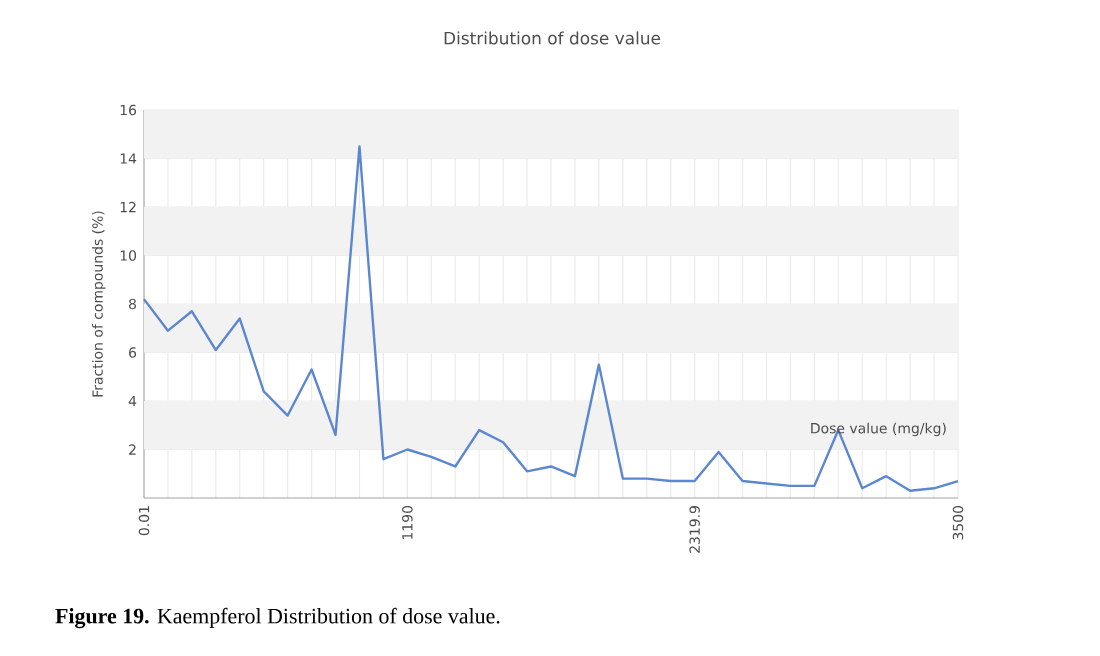 This screenshot has height=656, width=1100. What do you see at coordinates (277, 618) in the screenshot?
I see `text: Figure 19. Kaempferol Distribution of dose value.` at bounding box center [277, 618].